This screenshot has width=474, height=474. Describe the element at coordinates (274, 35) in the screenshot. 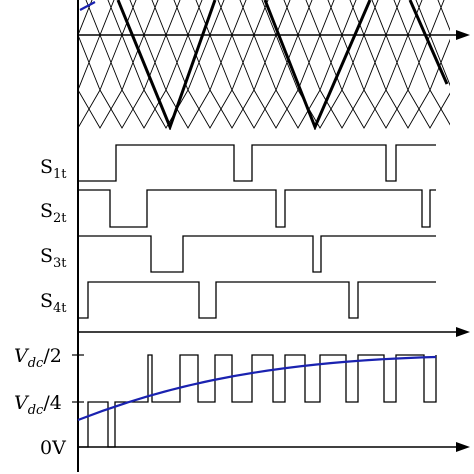

I see `carrier-time-axis` at that location.